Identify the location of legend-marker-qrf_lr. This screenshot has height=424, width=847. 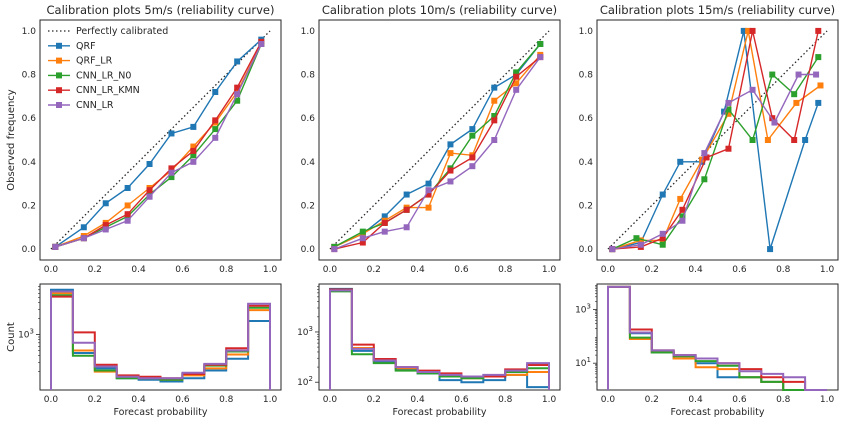
(59, 60).